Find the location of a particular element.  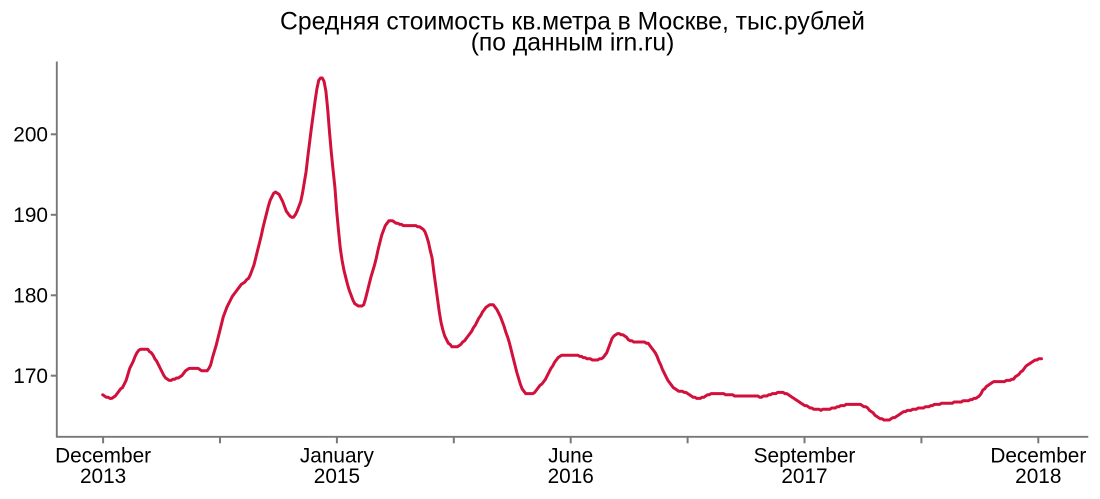

svg-text: June is located at coordinates (570, 456).